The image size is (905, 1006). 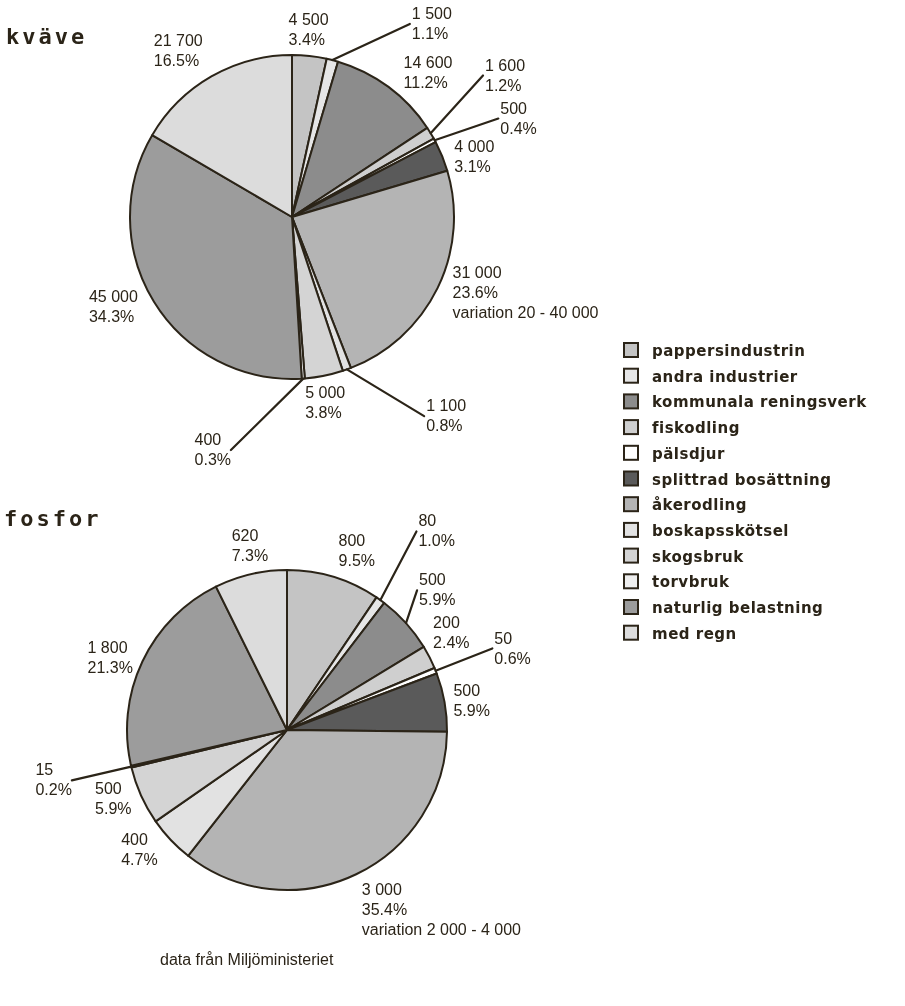 I want to click on legend-label: torvbruk, so click(x=691, y=582).